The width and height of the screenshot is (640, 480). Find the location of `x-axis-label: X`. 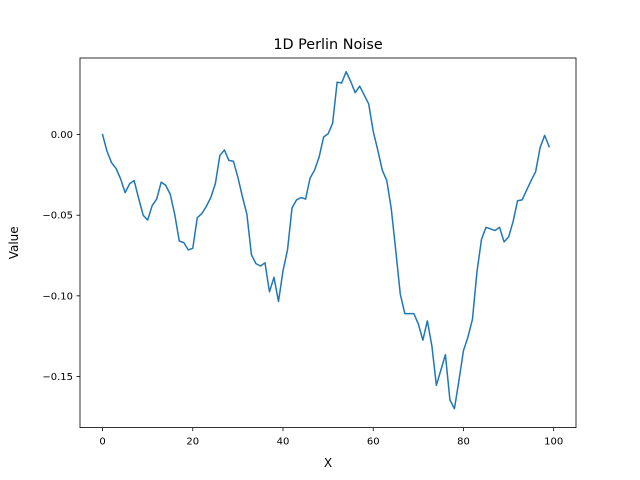

x-axis-label: X is located at coordinates (328, 463).